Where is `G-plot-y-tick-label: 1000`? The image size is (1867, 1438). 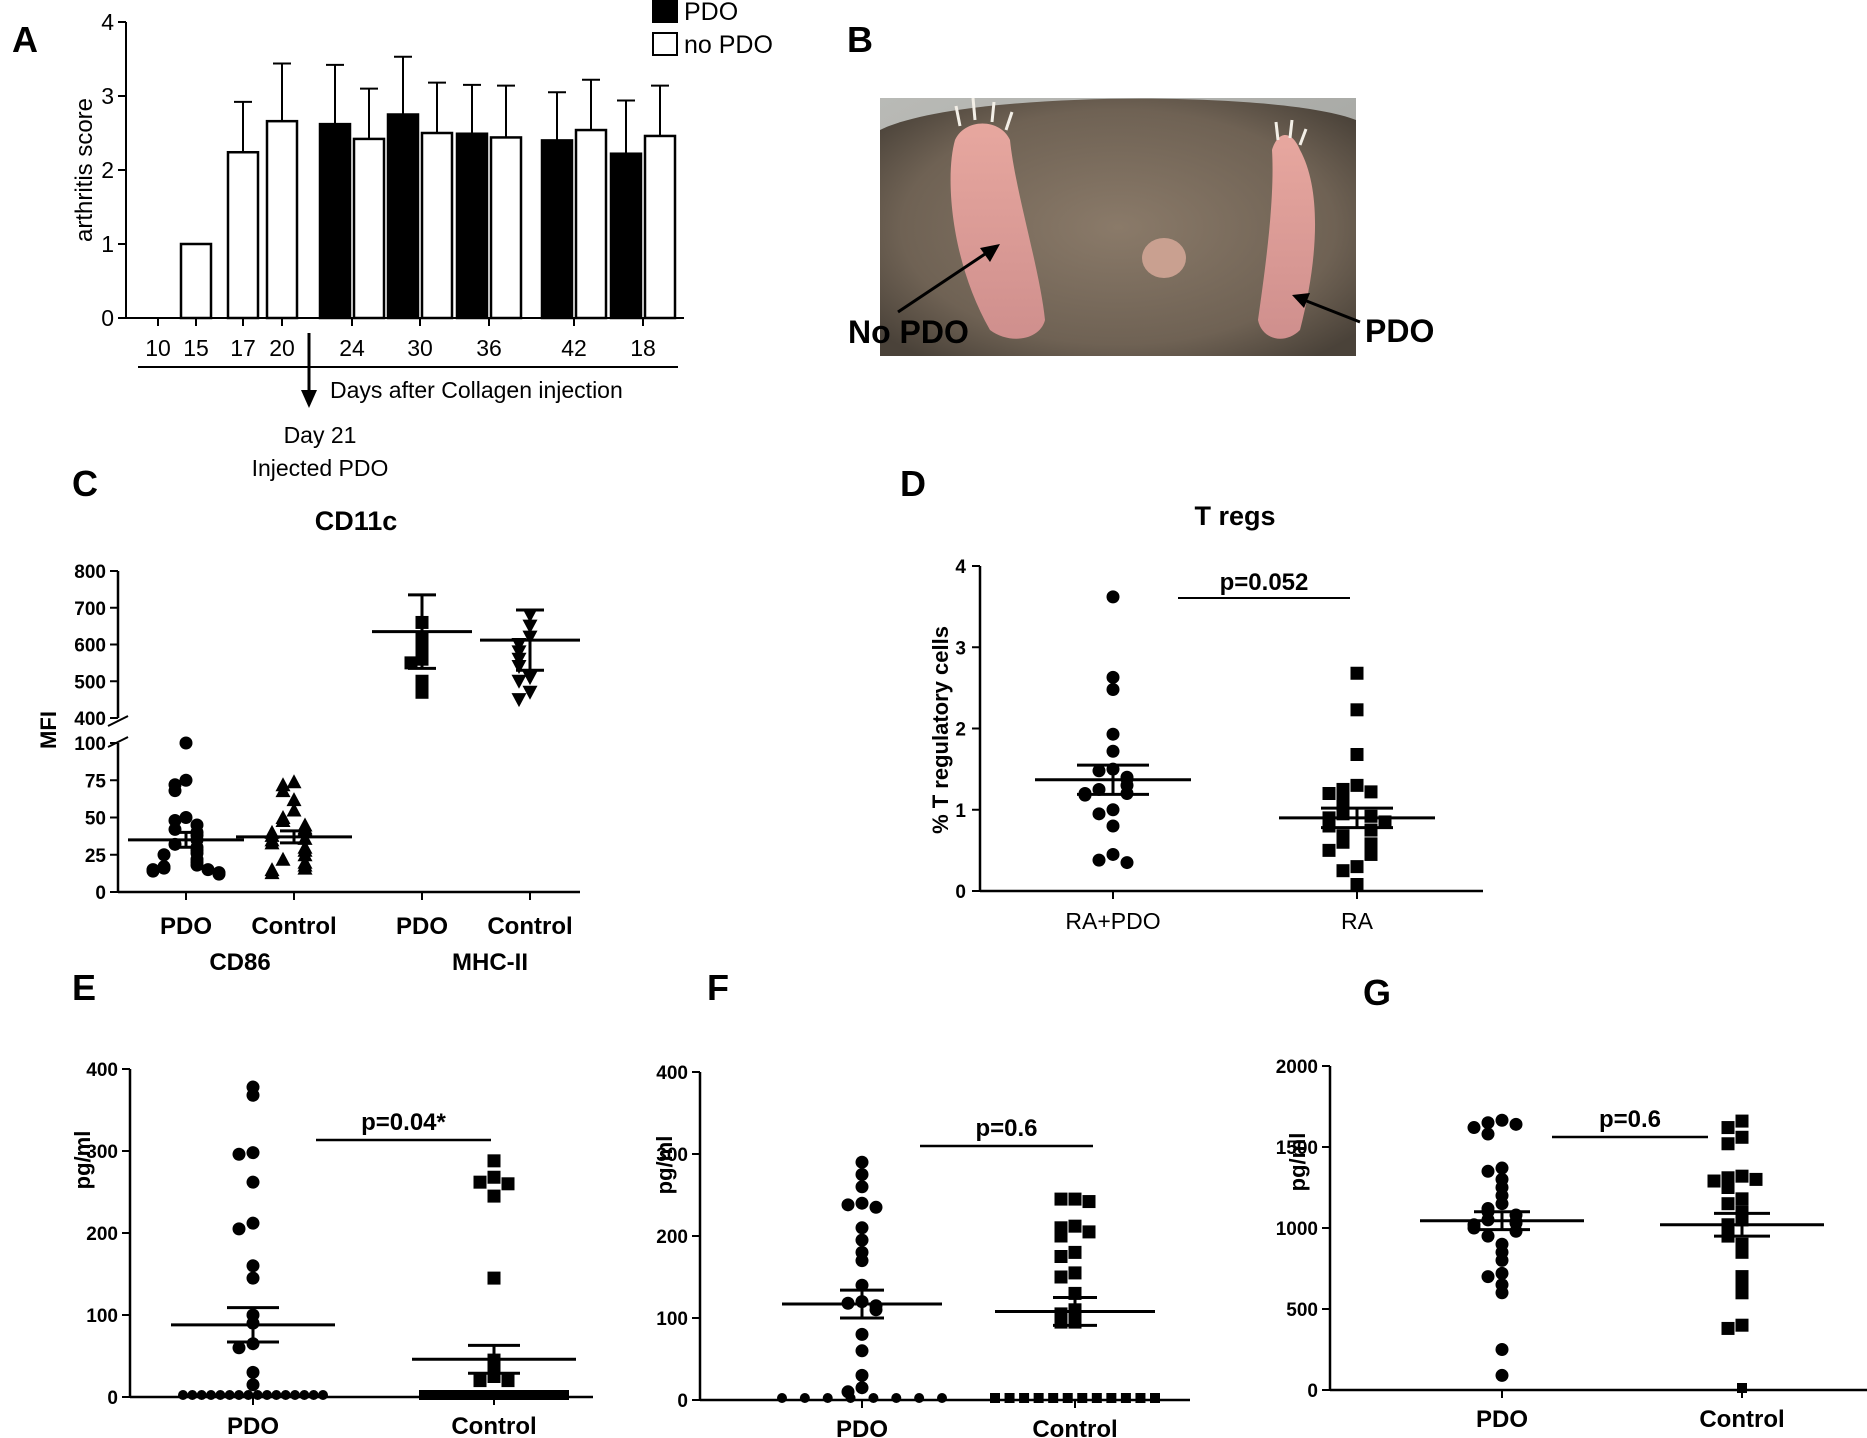
G-plot-y-tick-label: 1000 is located at coordinates (1297, 1229).